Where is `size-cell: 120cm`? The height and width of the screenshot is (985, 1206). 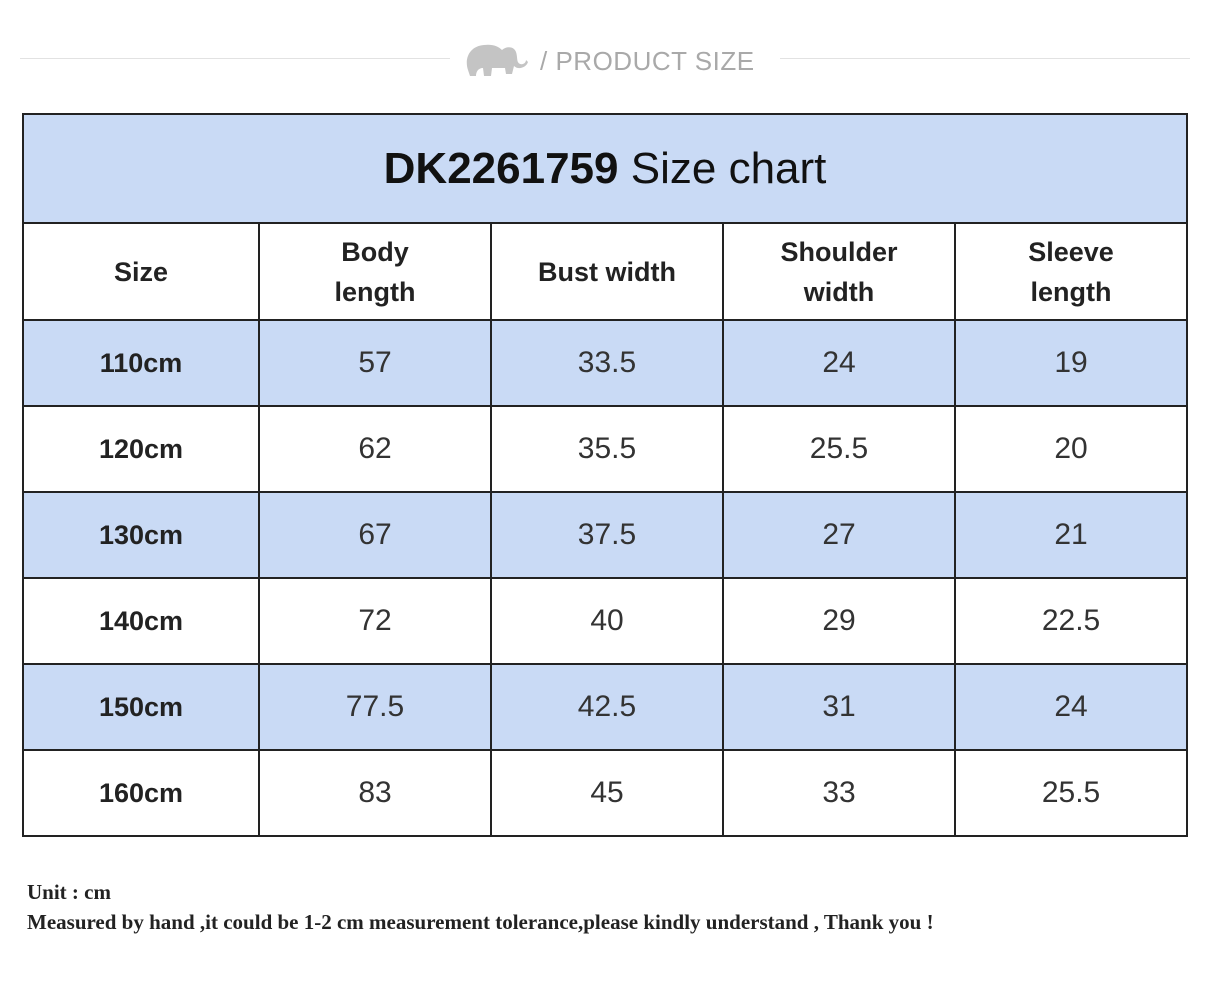
size-cell: 120cm is located at coordinates (141, 449).